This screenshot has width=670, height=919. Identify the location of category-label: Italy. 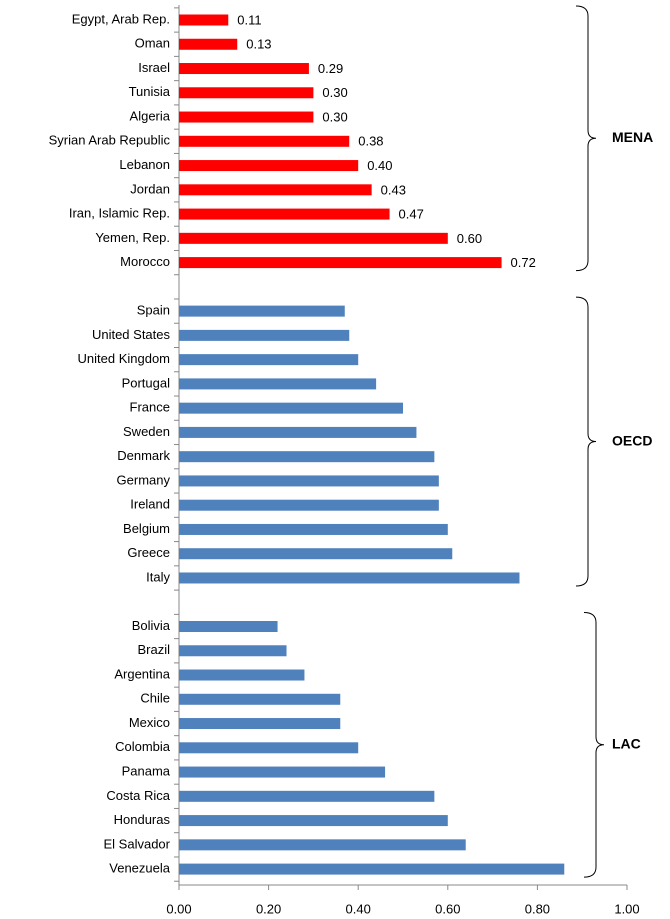
(158, 576).